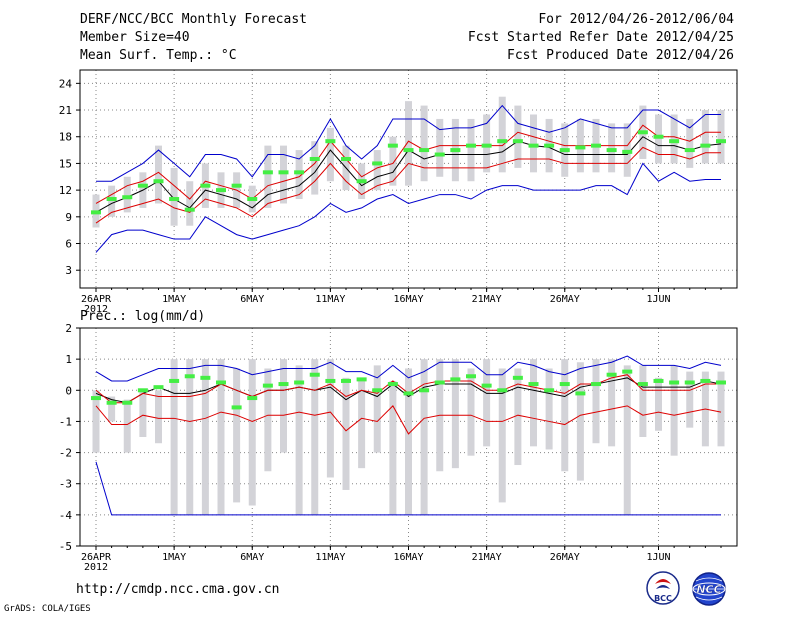  What do you see at coordinates (68, 328) in the screenshot?
I see `y-tick-label: 2` at bounding box center [68, 328].